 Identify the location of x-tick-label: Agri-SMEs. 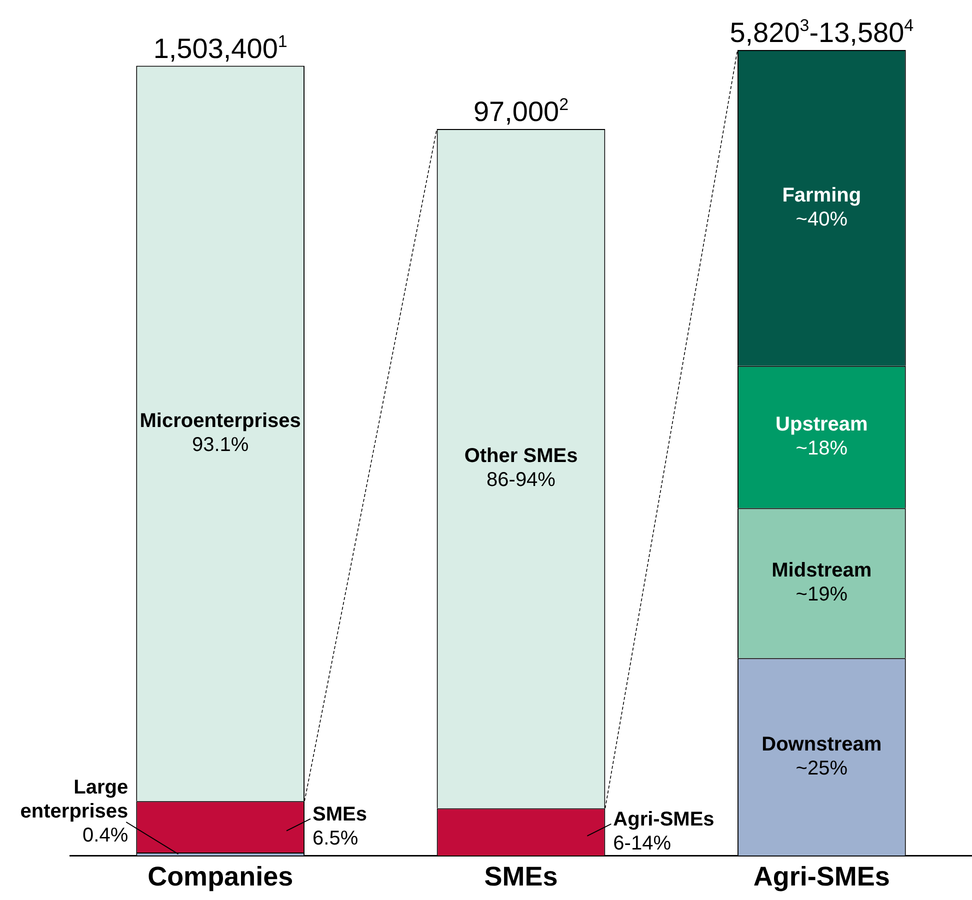
(821, 876).